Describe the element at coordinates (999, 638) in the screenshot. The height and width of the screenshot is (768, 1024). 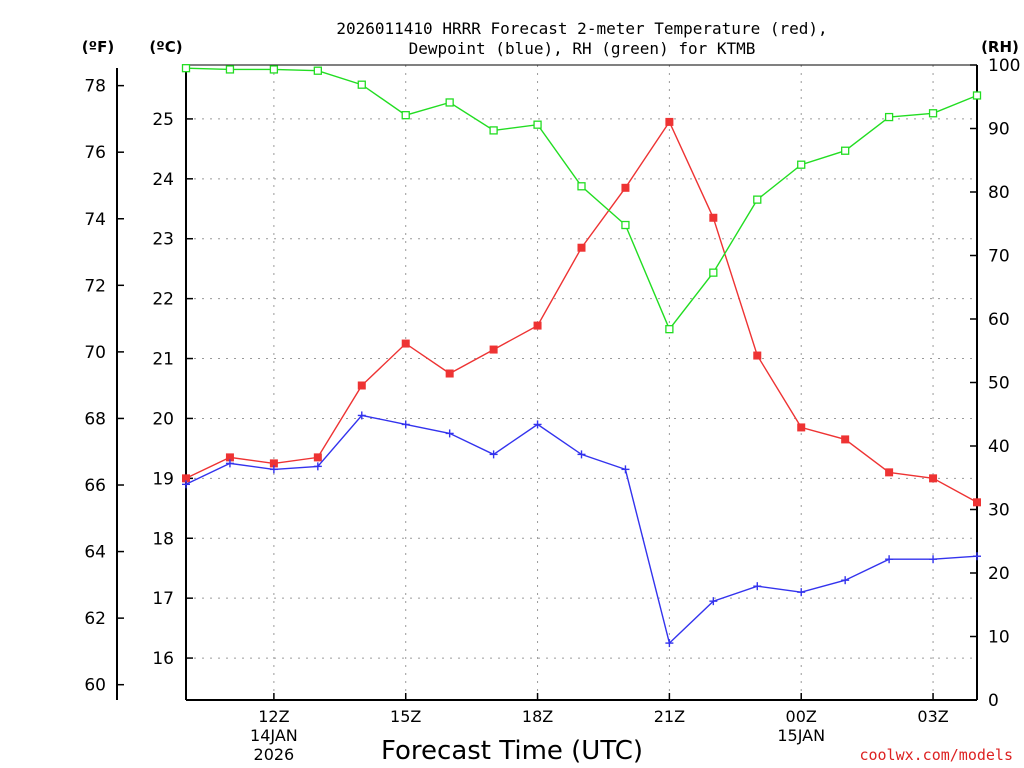
I see `rh-tick-label: 10` at that location.